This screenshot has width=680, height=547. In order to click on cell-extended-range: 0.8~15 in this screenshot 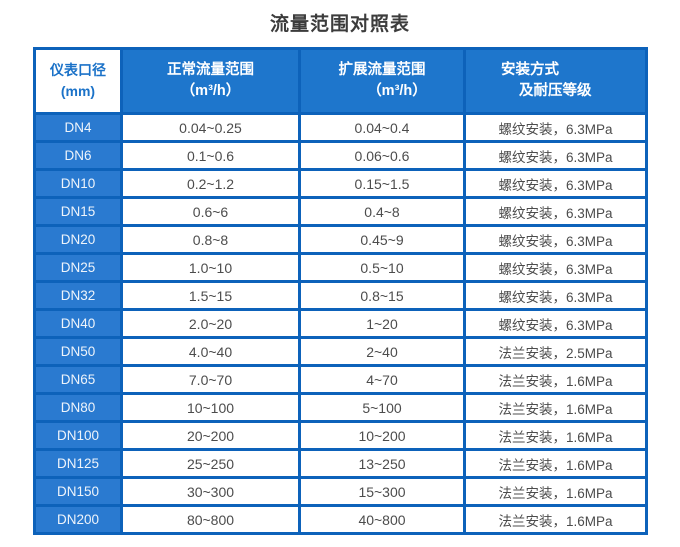, I will do `click(382, 295)`.